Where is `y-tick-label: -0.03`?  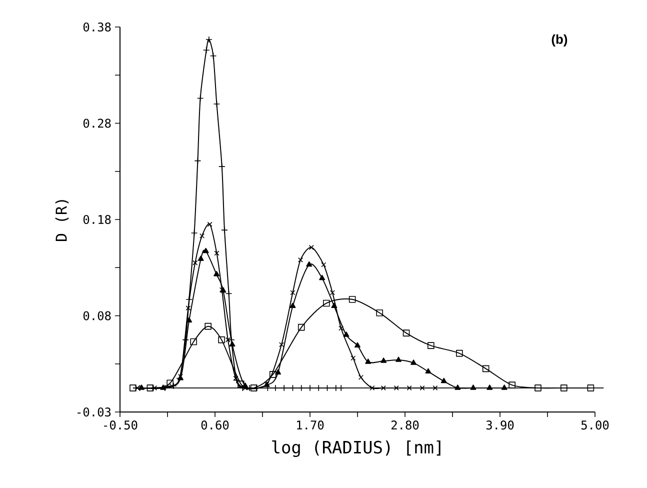 y-tick-label: -0.03 is located at coordinates (94, 412).